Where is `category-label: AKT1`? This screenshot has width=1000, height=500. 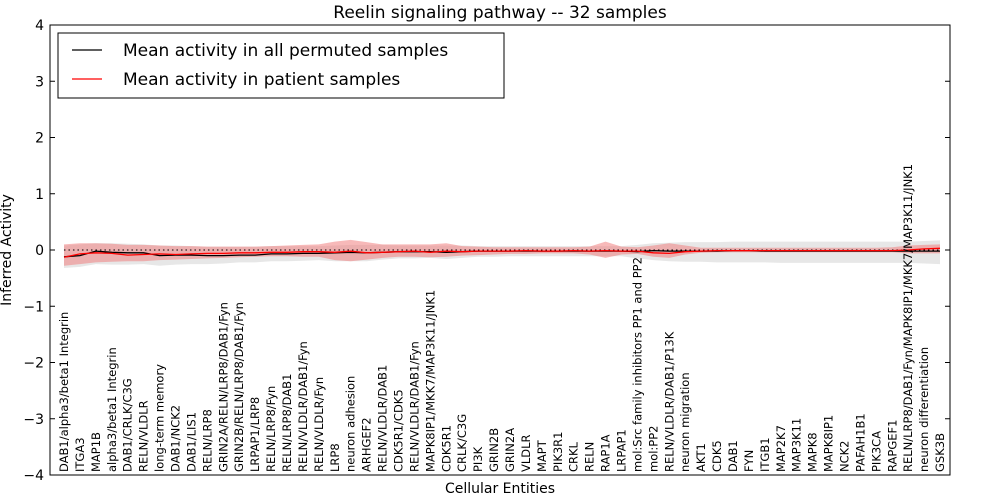 category-label: AKT1 is located at coordinates (701, 457).